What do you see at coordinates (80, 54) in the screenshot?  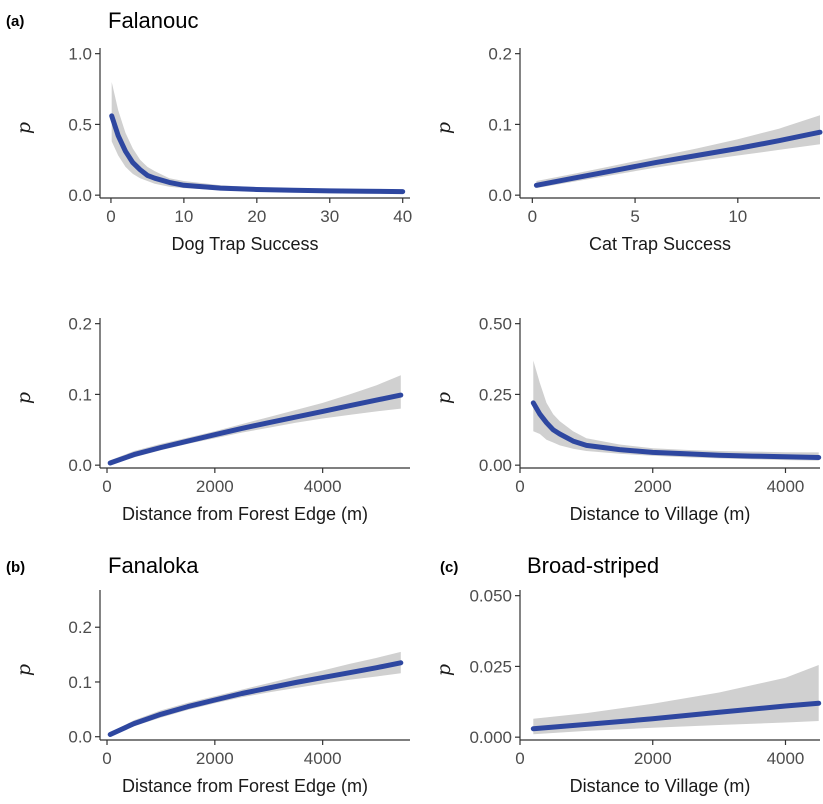 I see `falanouc-dog-y-tick-label: 1.0` at bounding box center [80, 54].